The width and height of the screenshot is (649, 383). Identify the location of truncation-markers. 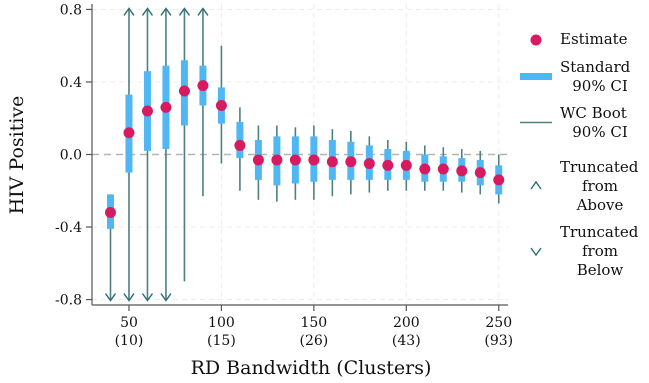
(156, 154).